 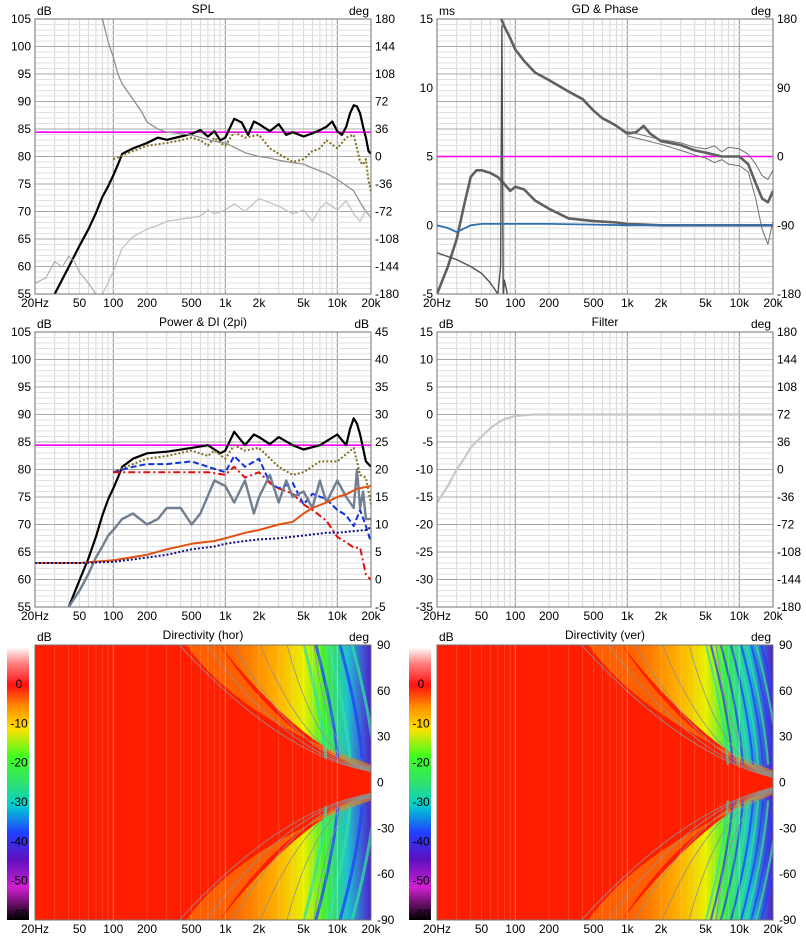 I want to click on y2-tick-label: -30, so click(x=788, y=828).